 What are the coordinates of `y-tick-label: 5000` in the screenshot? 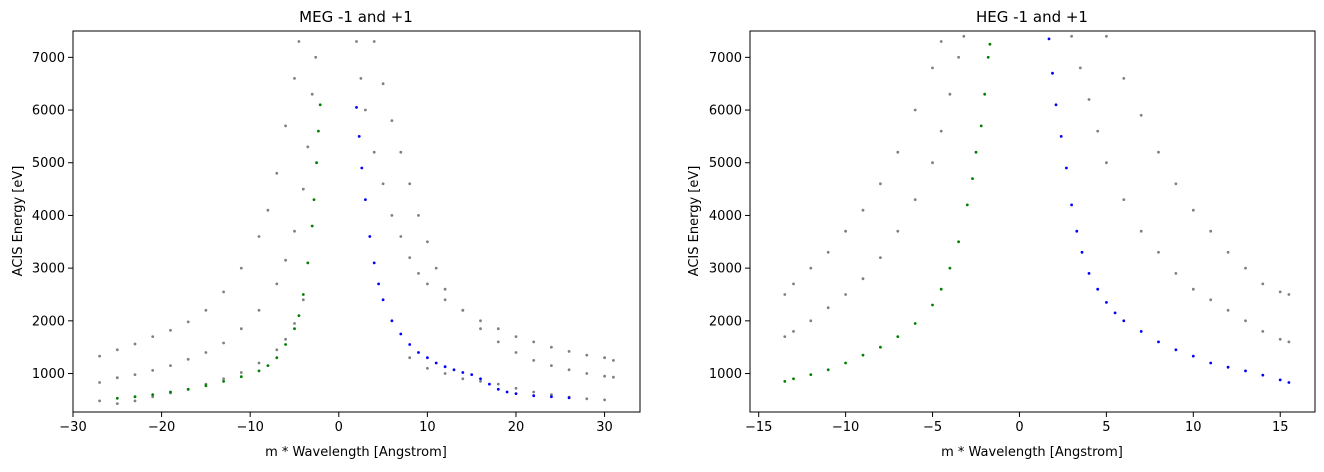 It's located at (48, 163).